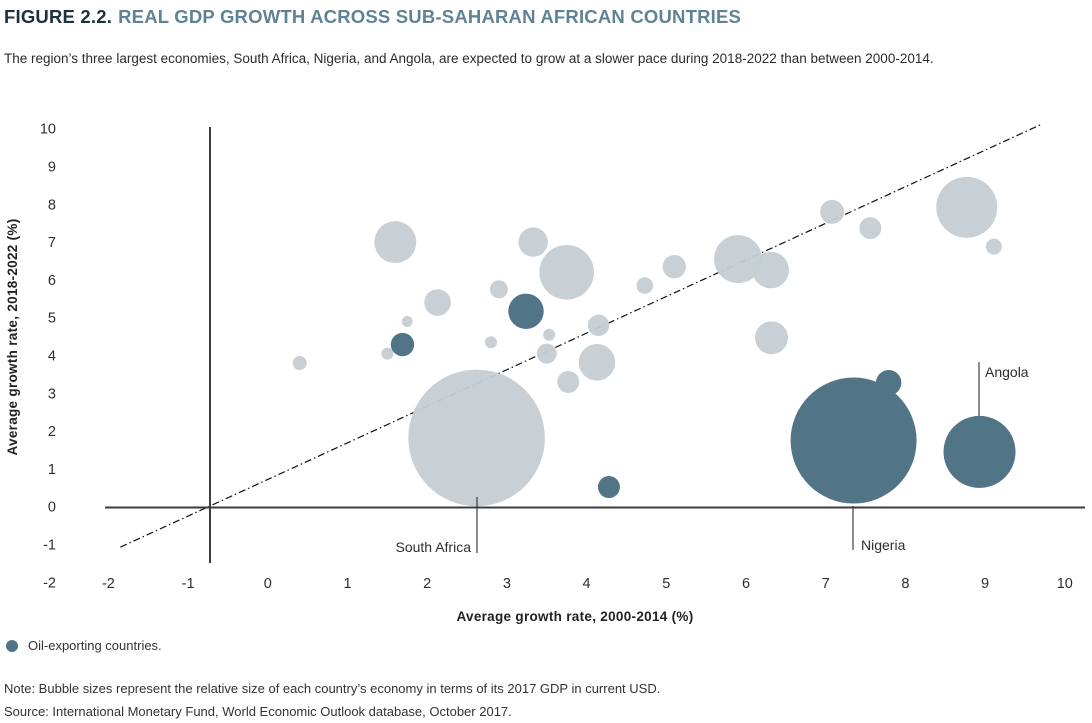 The height and width of the screenshot is (723, 1092). I want to click on y-tick-label: 9, so click(52, 168).